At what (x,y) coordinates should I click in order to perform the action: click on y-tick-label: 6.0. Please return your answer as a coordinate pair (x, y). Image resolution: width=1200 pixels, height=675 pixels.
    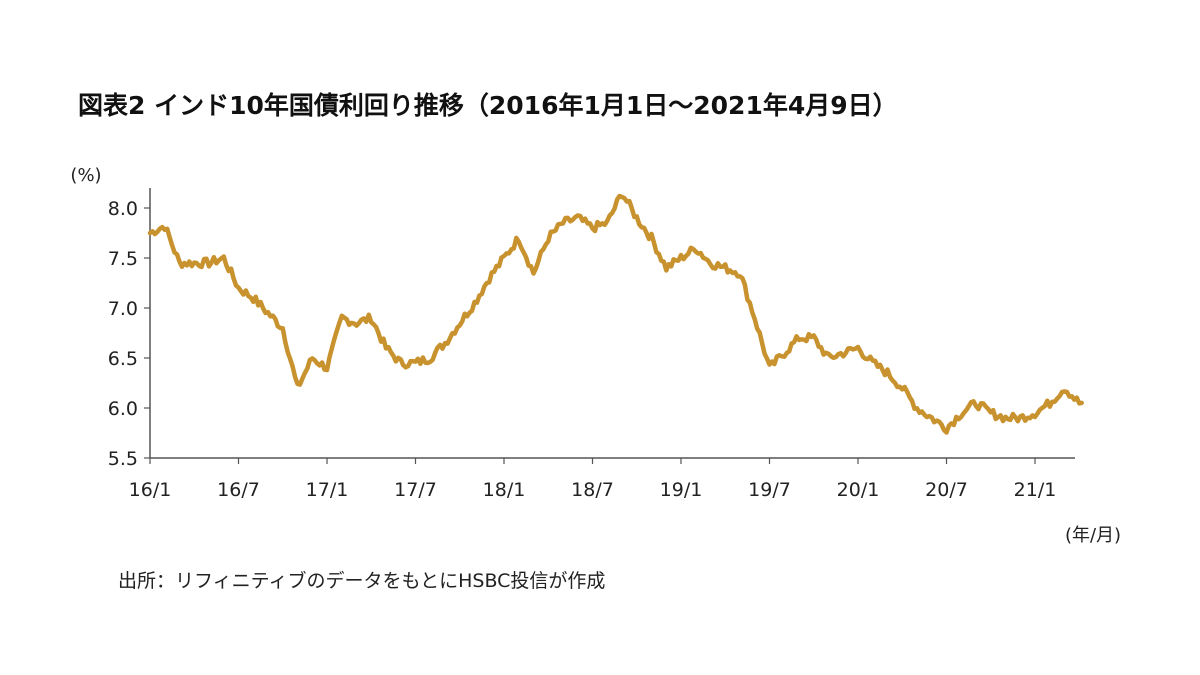
    Looking at the image, I should click on (123, 409).